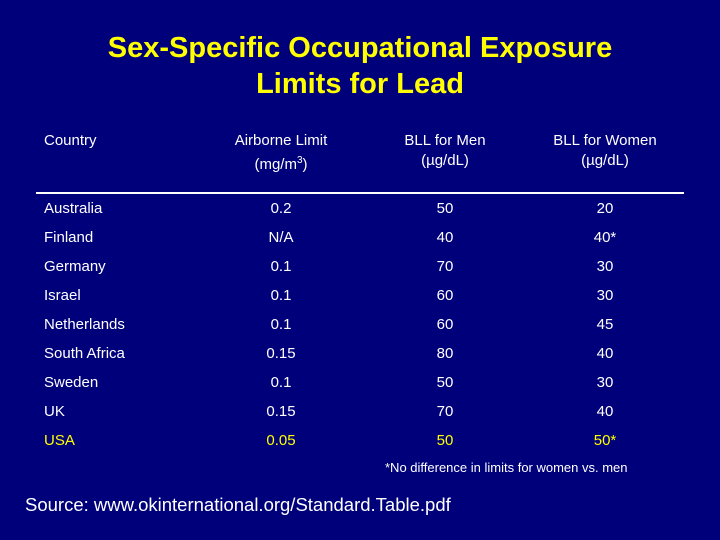 The height and width of the screenshot is (540, 720). What do you see at coordinates (605, 151) in the screenshot?
I see `column-header-bll-women: BLL for Women (µg/dL)` at bounding box center [605, 151].